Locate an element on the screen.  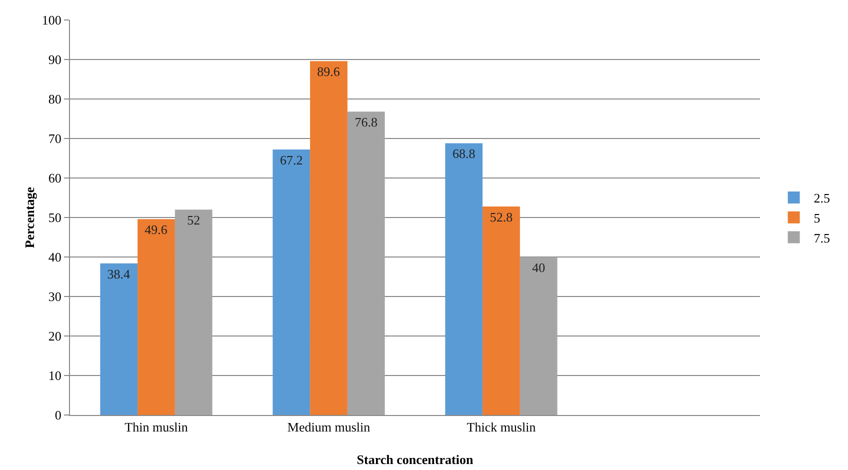
legend-label: 7.5 is located at coordinates (822, 238).